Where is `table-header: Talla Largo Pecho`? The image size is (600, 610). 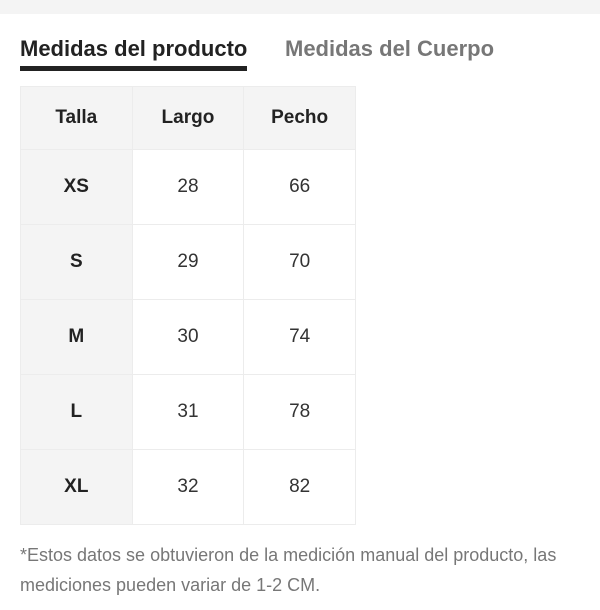 table-header: Talla Largo Pecho is located at coordinates (188, 118).